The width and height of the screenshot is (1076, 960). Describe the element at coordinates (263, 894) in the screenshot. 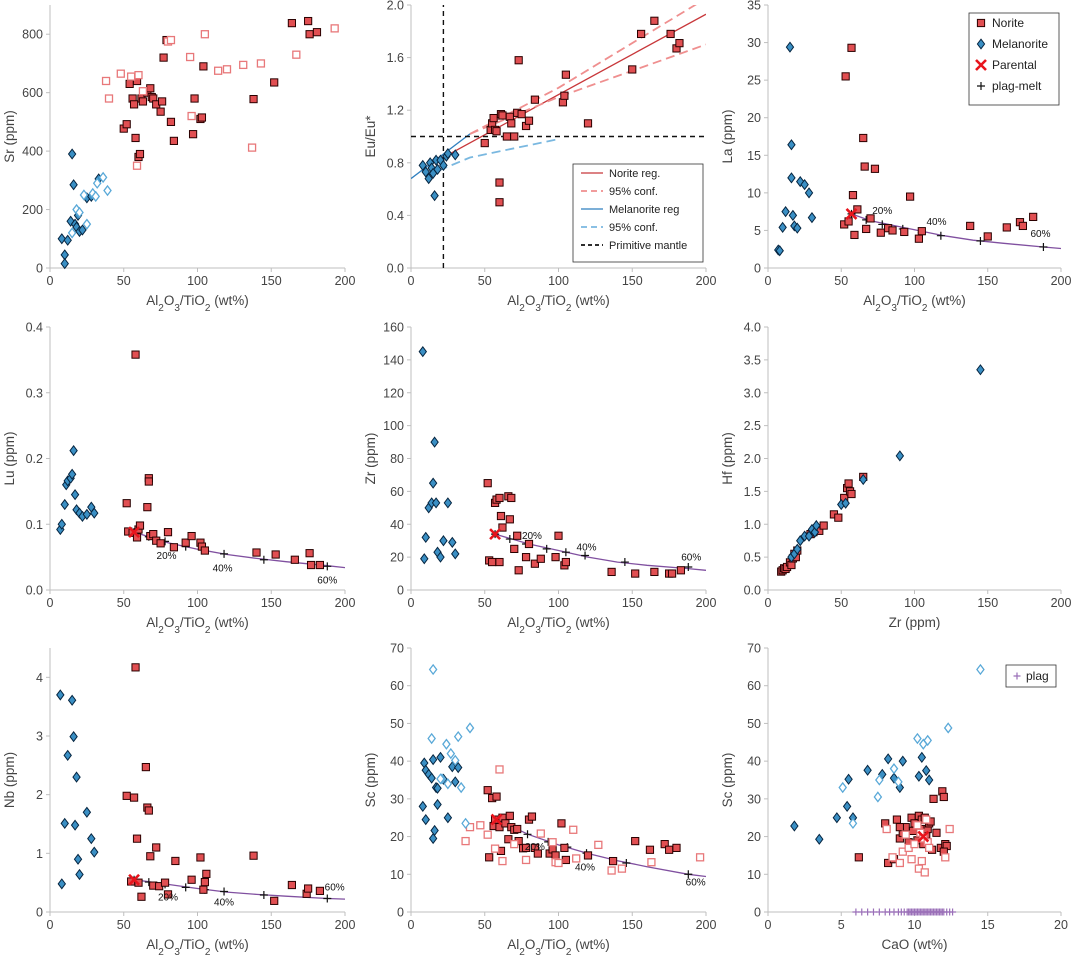

I see `plag-melt-tick` at that location.